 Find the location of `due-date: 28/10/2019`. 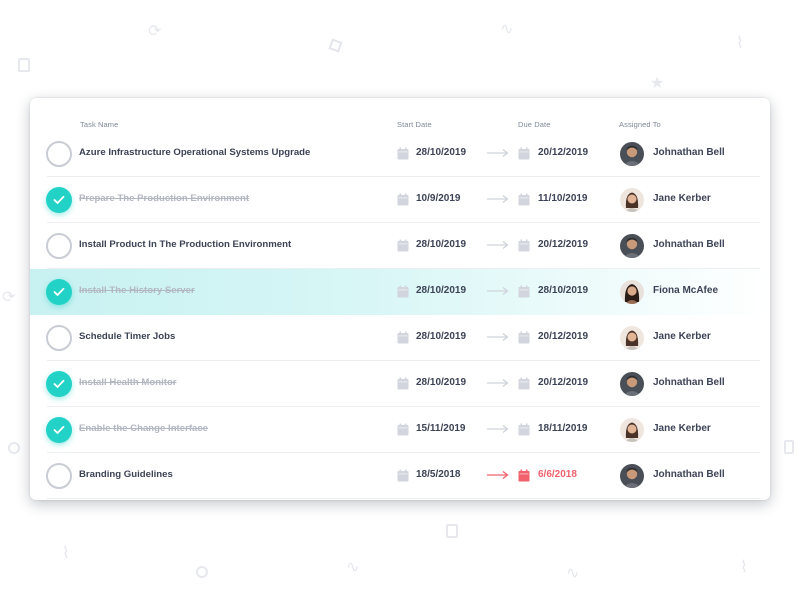

due-date: 28/10/2019 is located at coordinates (563, 290).